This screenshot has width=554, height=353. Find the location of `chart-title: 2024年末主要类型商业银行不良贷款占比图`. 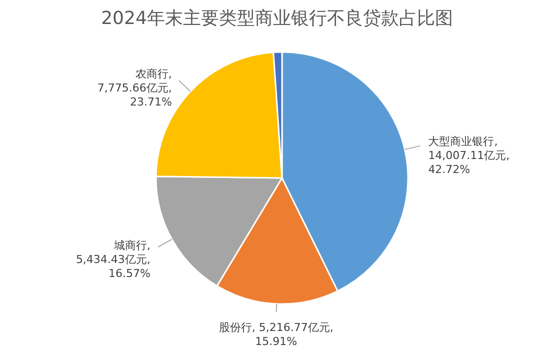

chart-title: 2024年末主要类型商业银行不良贷款占比图 is located at coordinates (277, 18).